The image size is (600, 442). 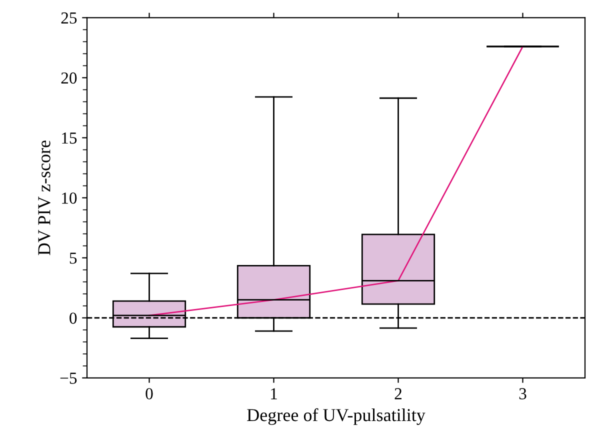 I want to click on y-tick-label: −5, so click(x=68, y=378).